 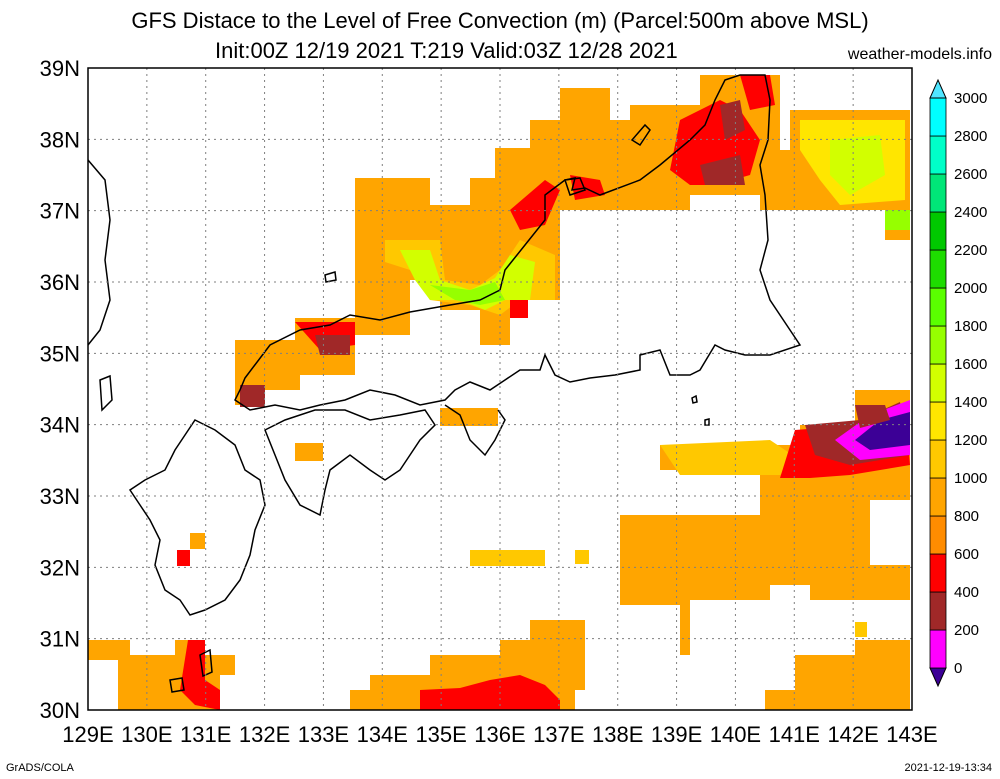 I want to click on colorbar-label: 2400, so click(x=970, y=212).